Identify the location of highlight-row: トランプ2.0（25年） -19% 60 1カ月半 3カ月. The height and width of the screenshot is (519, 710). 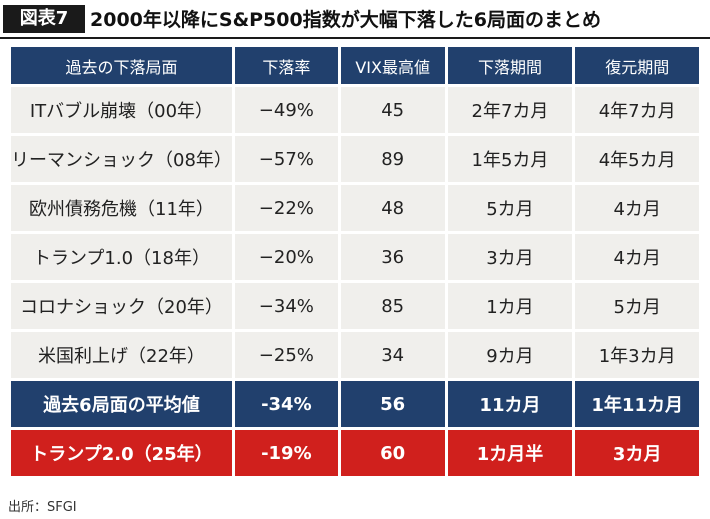
(355, 453).